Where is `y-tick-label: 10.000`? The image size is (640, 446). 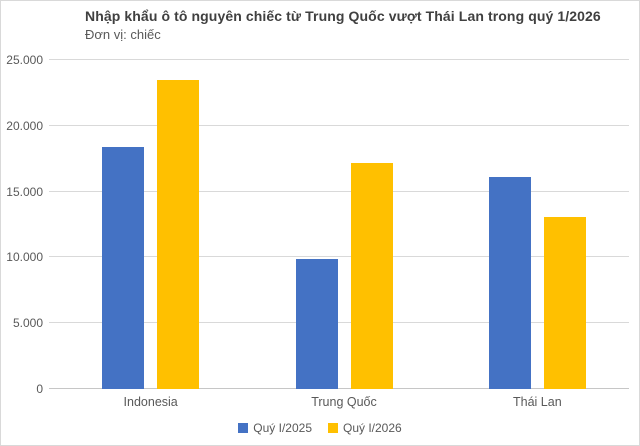 y-tick-label: 10.000 is located at coordinates (24, 257).